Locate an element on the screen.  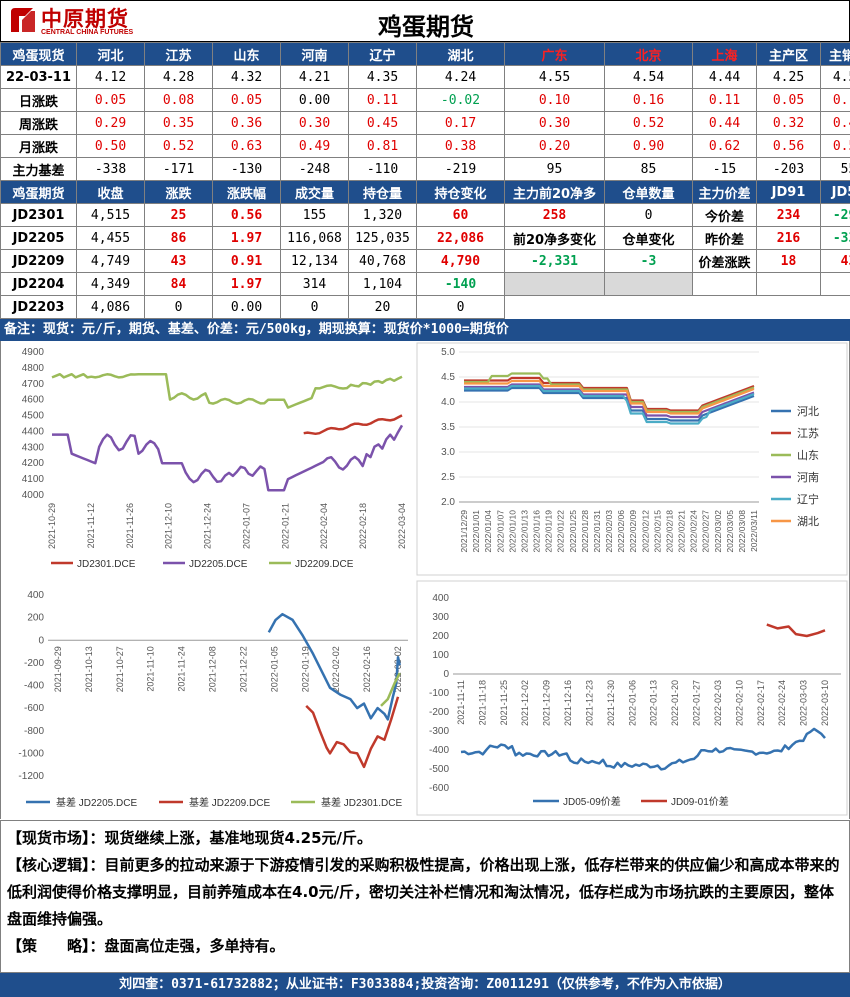
spot-value-cell: 0.20 is located at coordinates (554, 146).